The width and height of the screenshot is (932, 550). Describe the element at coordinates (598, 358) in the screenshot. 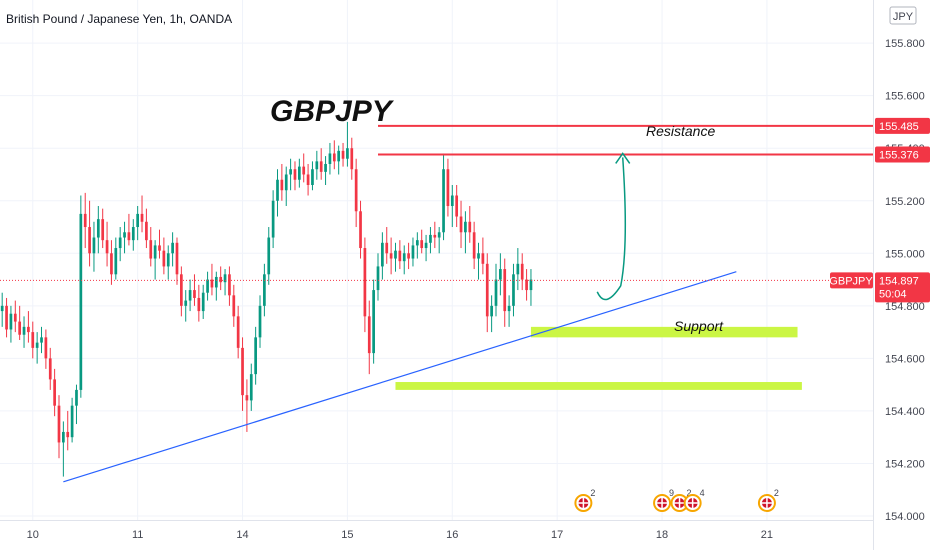

I see `support-zones` at that location.